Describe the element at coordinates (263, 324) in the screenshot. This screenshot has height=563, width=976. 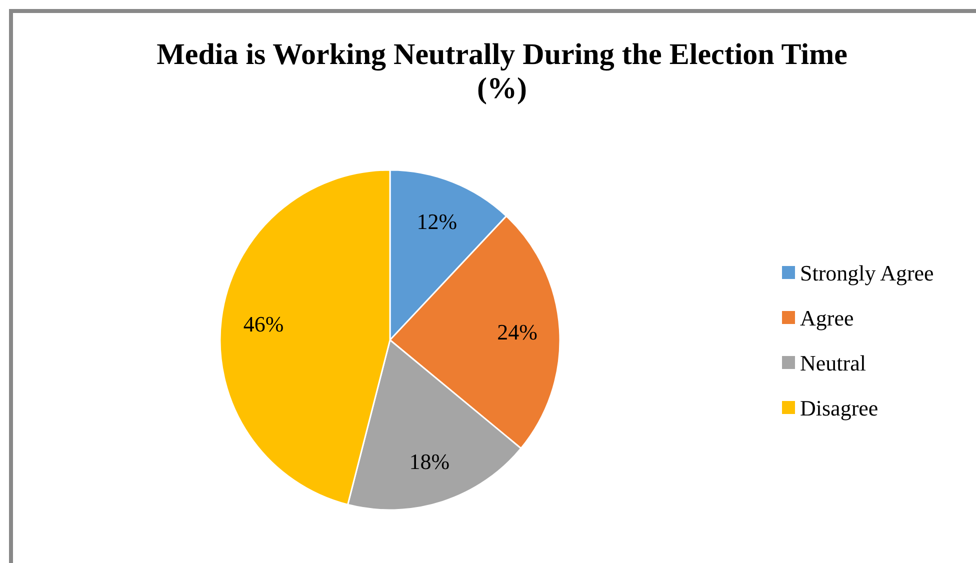
I see `data-label: 46%` at that location.